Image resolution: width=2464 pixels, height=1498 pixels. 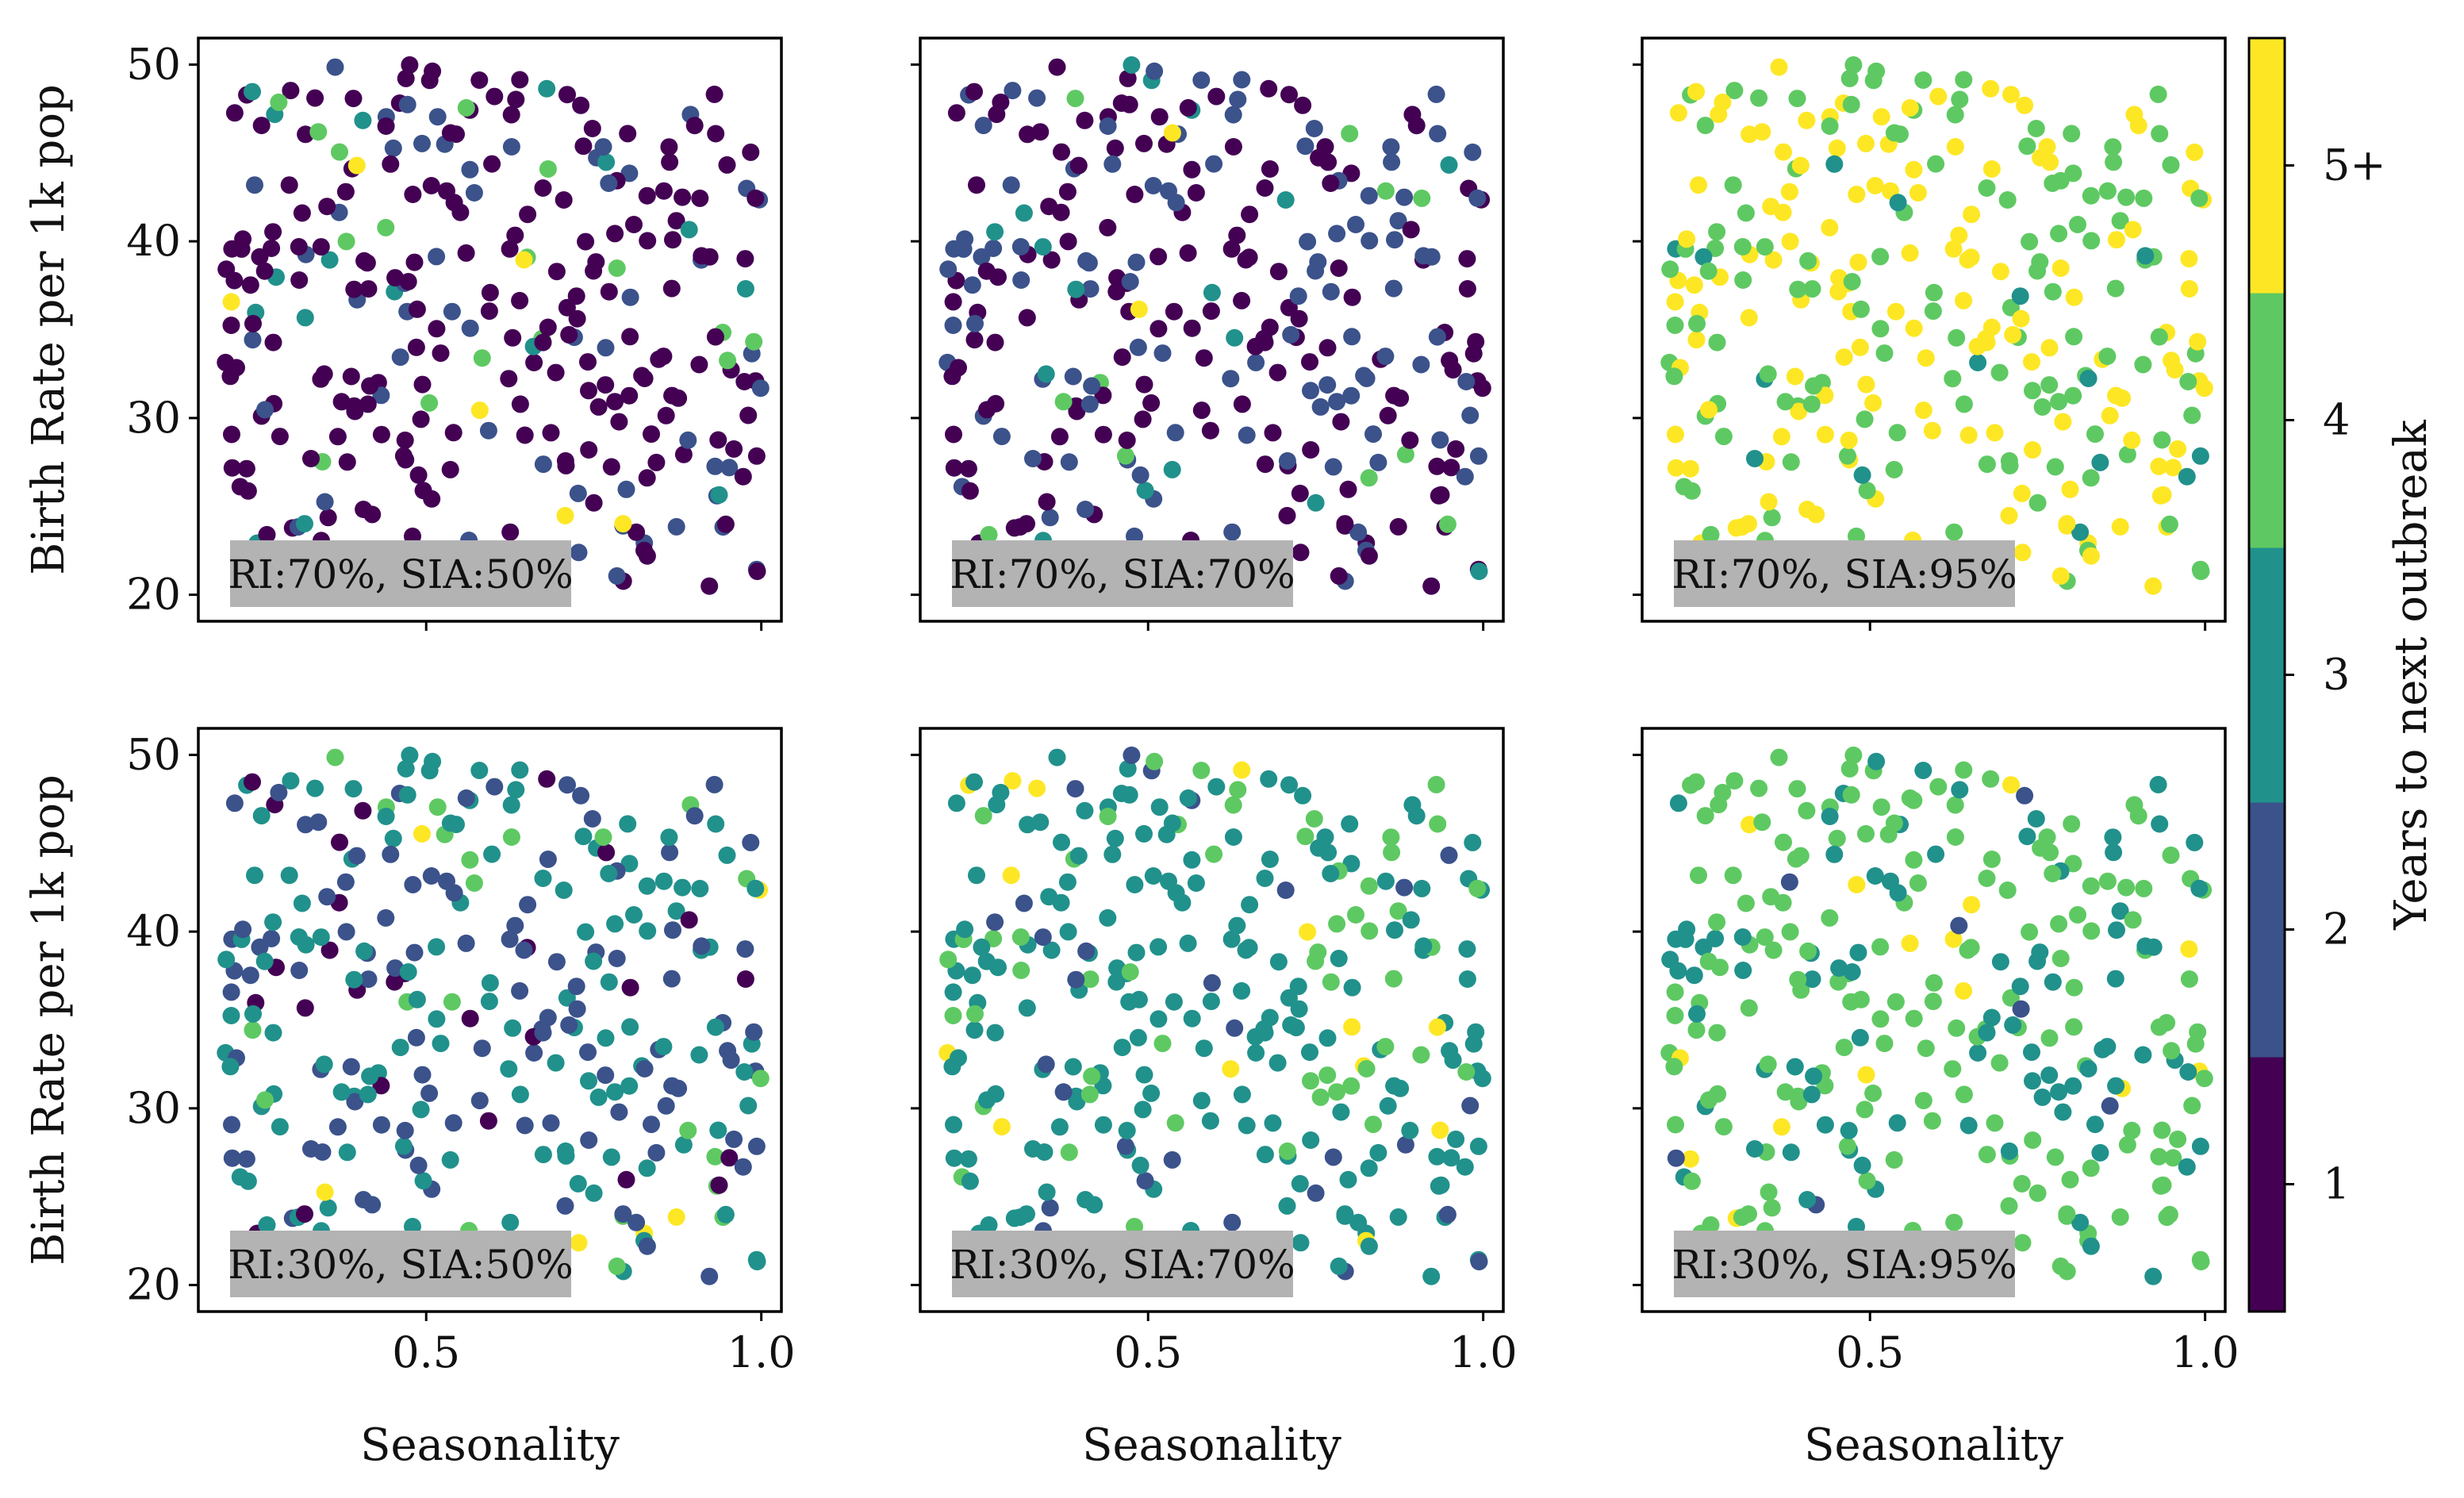 What do you see at coordinates (1844, 1264) in the screenshot?
I see `panel-annotation-box` at bounding box center [1844, 1264].